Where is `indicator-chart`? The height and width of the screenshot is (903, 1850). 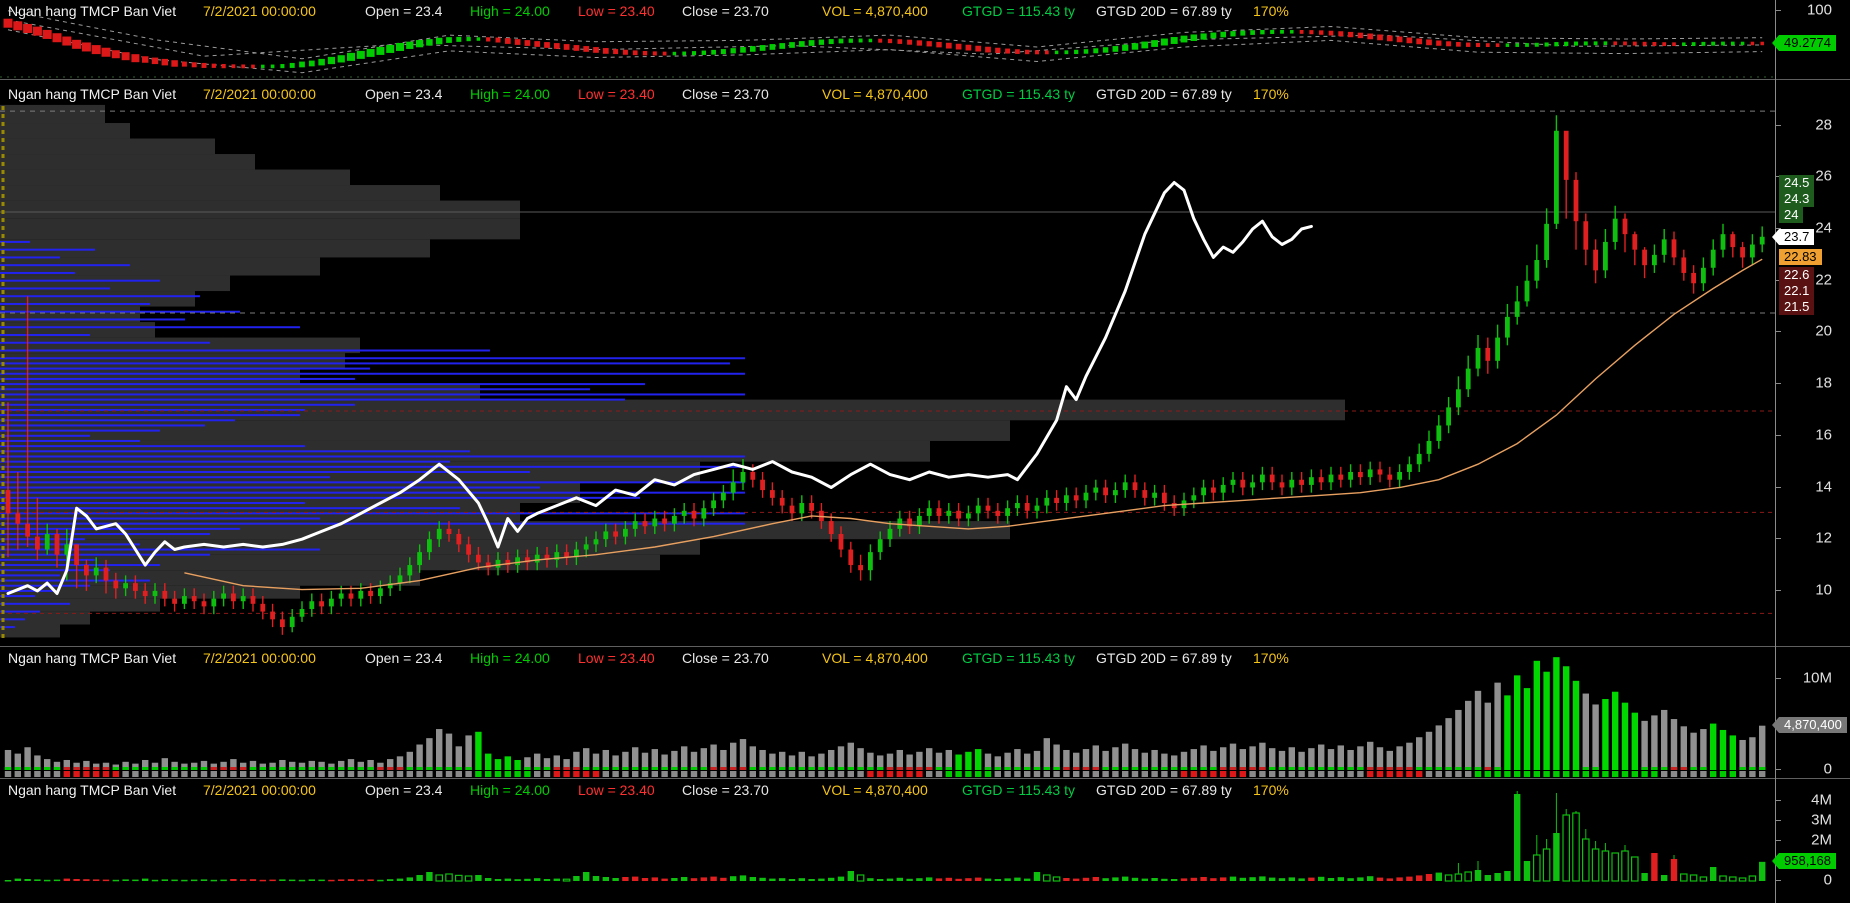 indicator-chart is located at coordinates (925, 39).